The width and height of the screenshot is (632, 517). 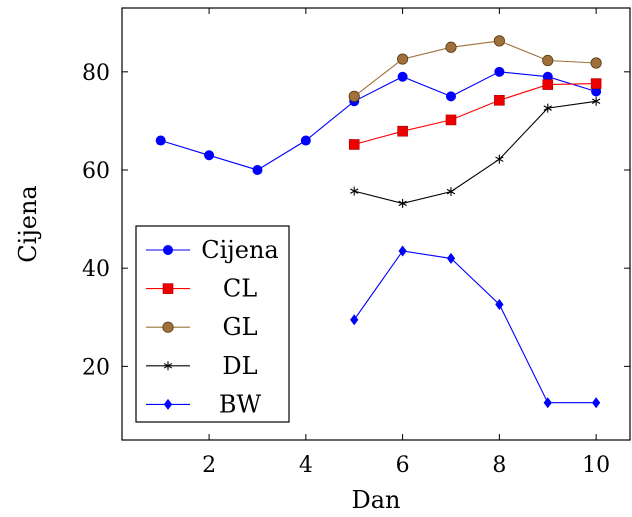 What do you see at coordinates (239, 250) in the screenshot?
I see `legend-entry-cijena: Cijena` at bounding box center [239, 250].